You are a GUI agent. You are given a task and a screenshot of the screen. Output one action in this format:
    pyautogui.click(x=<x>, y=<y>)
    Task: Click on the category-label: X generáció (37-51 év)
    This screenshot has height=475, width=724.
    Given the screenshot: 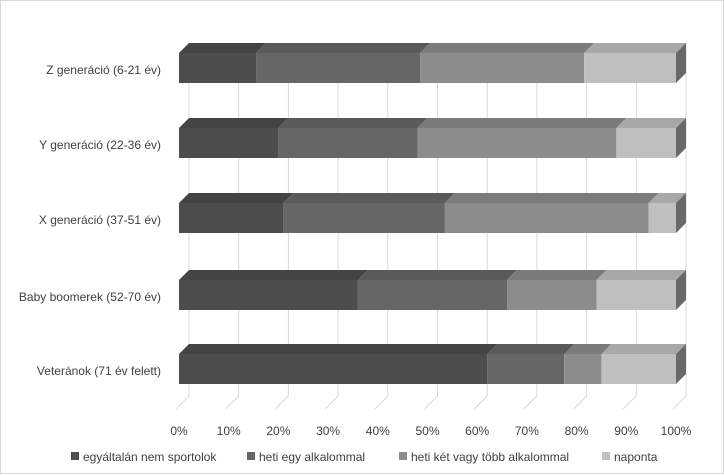 What is the action you would take?
    pyautogui.click(x=100, y=220)
    